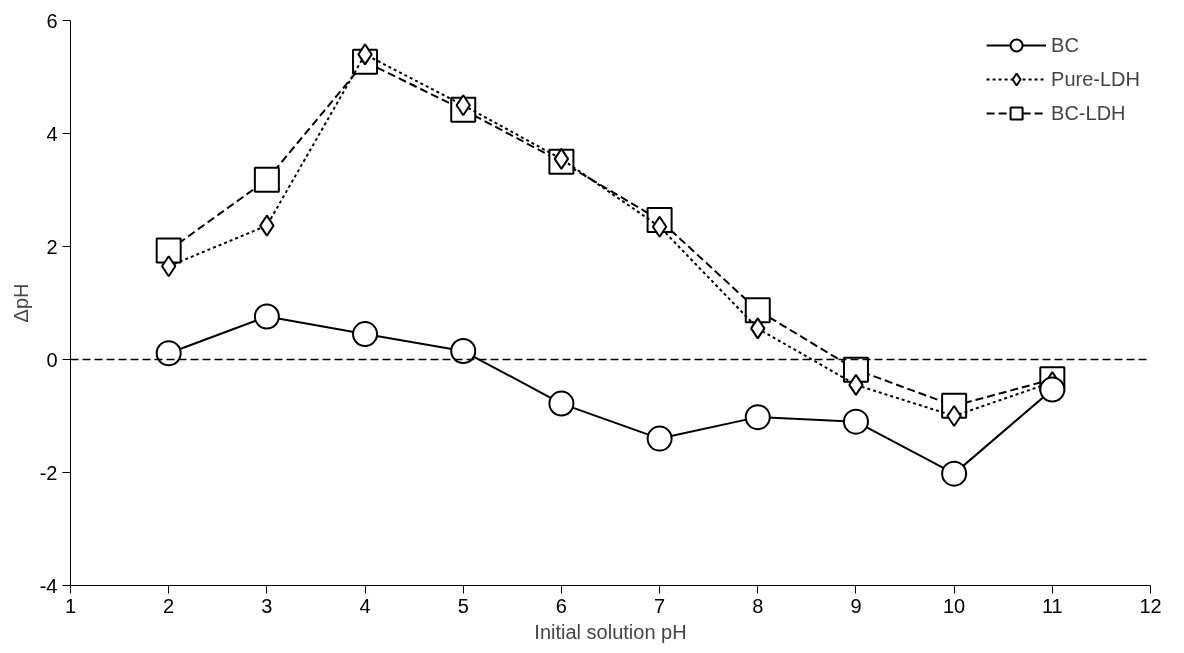  What do you see at coordinates (1150, 605) in the screenshot?
I see `x-tick-label: 12` at bounding box center [1150, 605].